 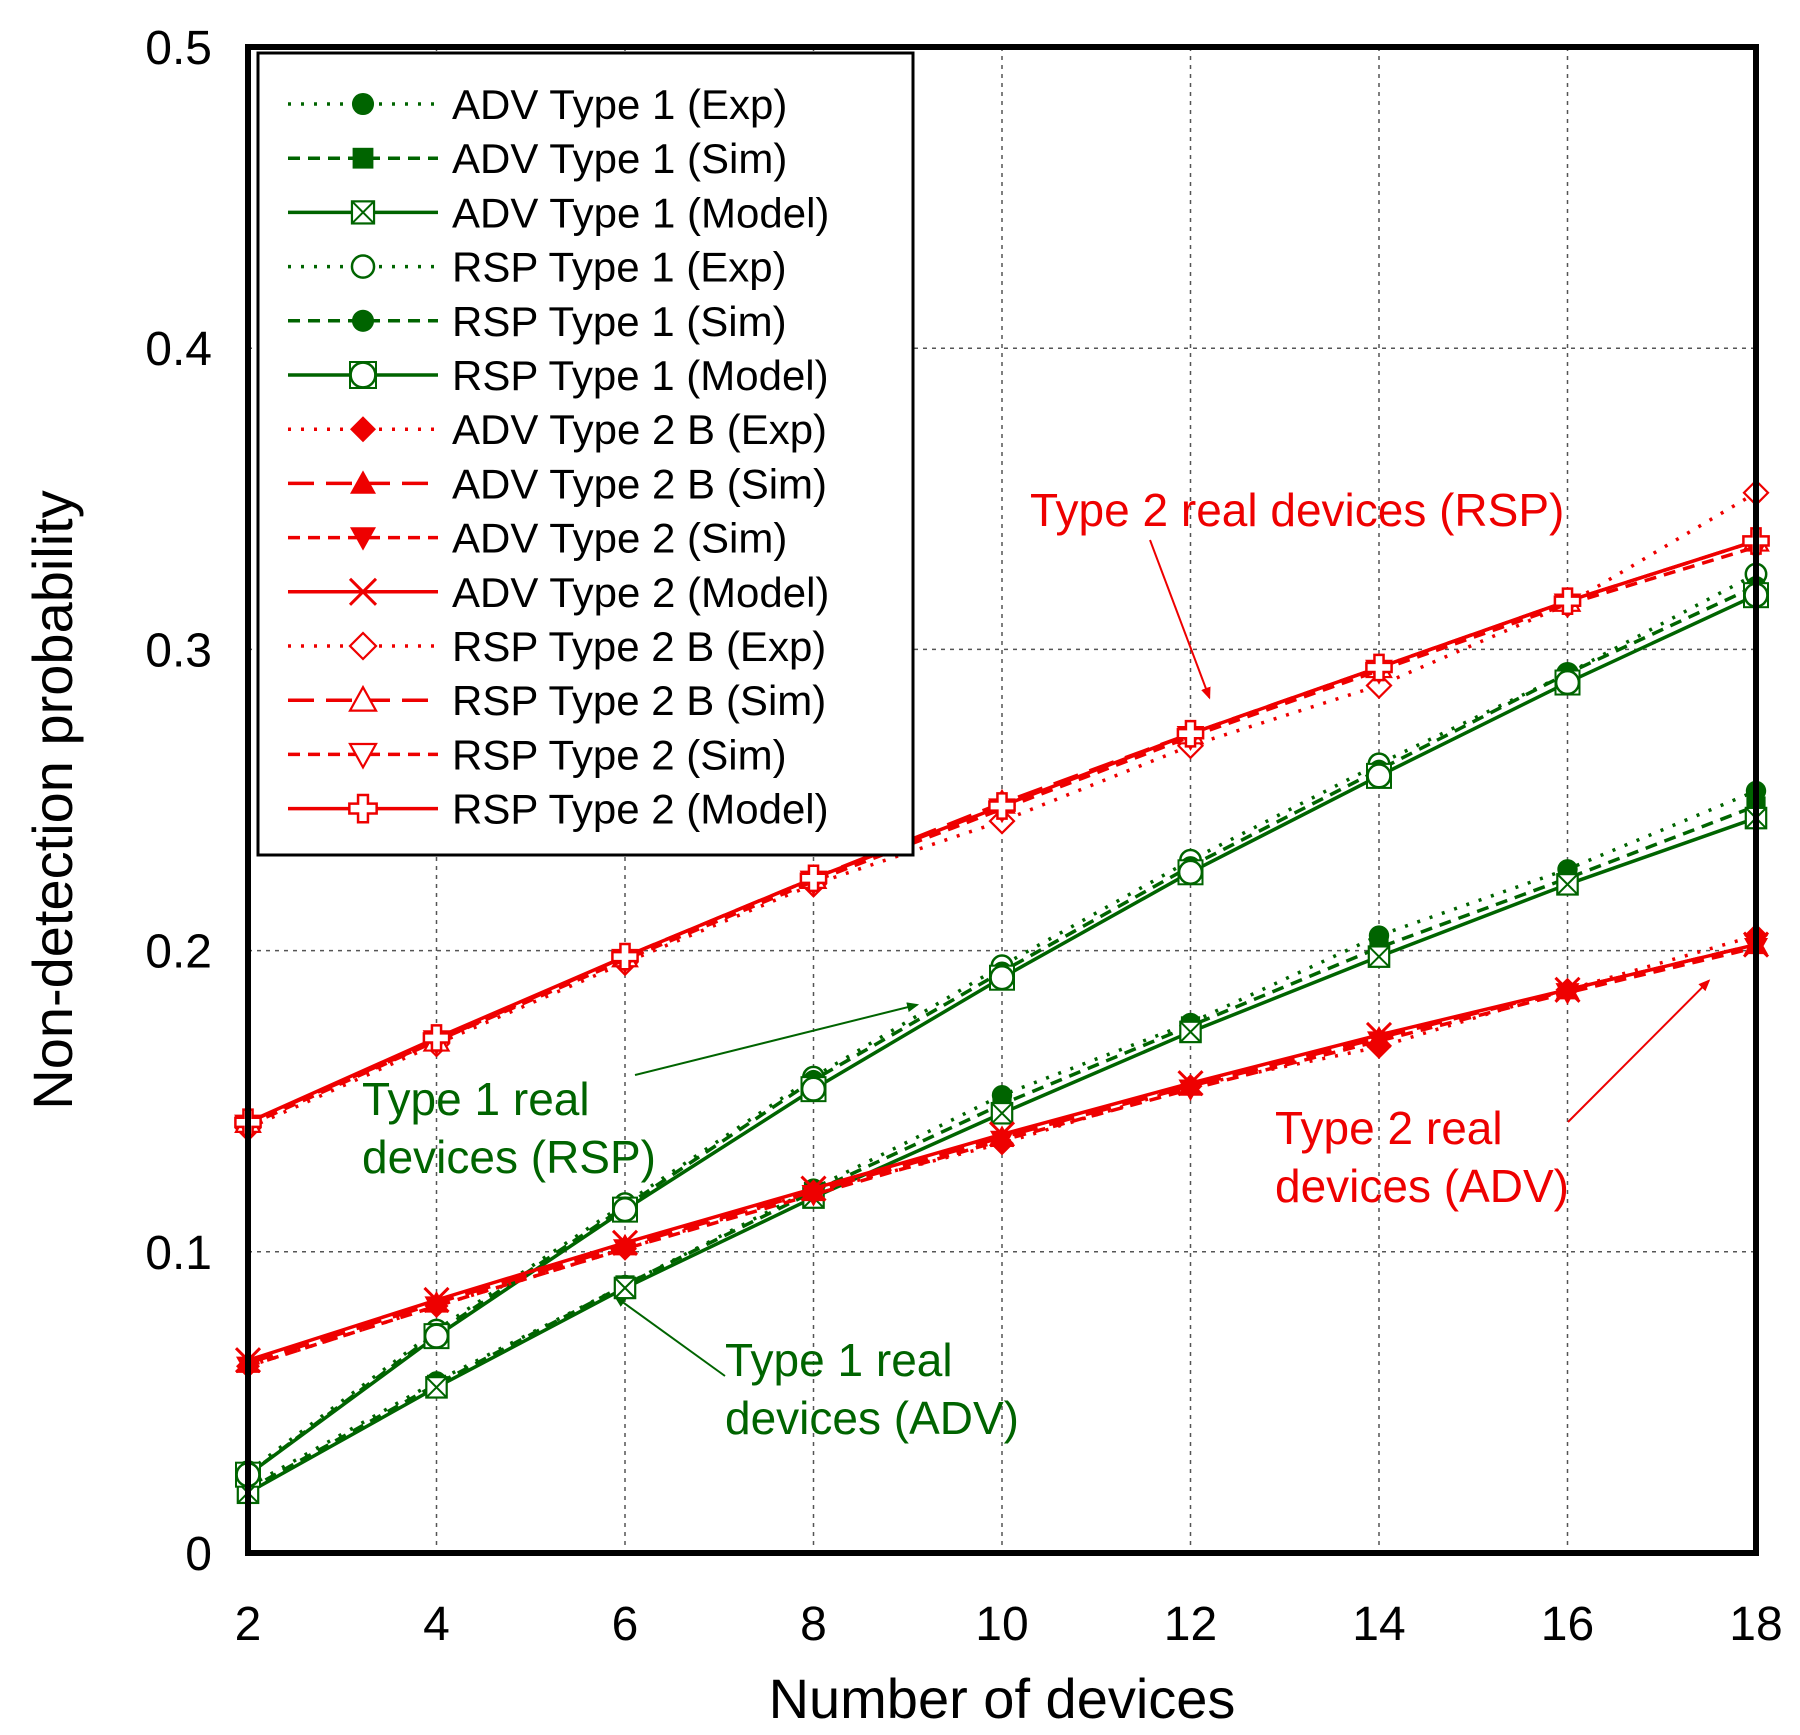 What do you see at coordinates (1297, 510) in the screenshot?
I see `annotation-text: Type 2 real devices (RSP)` at bounding box center [1297, 510].